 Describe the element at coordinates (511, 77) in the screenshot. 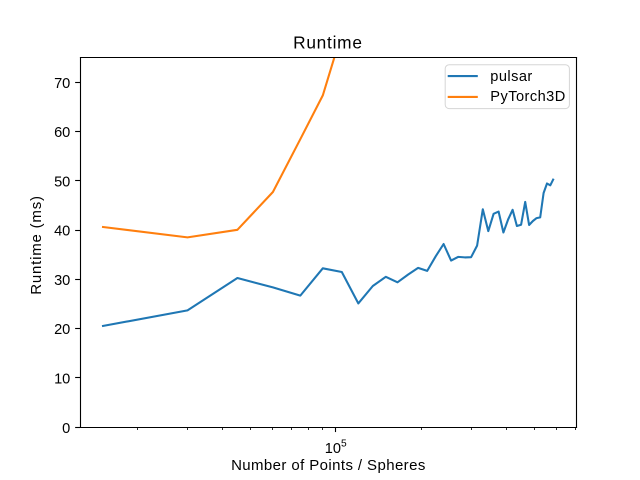

I see `svg-text: pulsar` at that location.